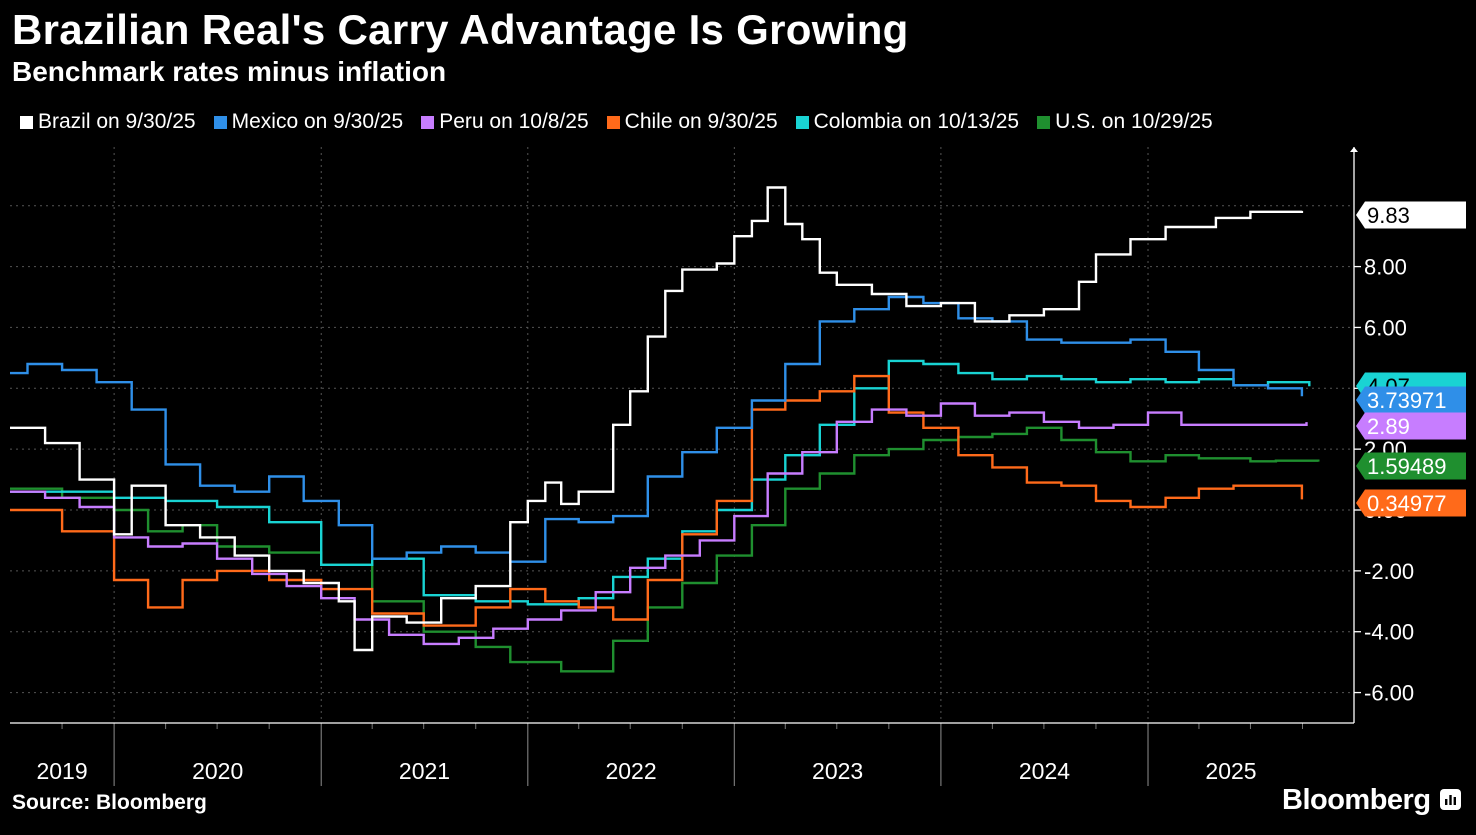 This screenshot has height=835, width=1476. What do you see at coordinates (1388, 215) in the screenshot?
I see `last-value-label: 9.83` at bounding box center [1388, 215].